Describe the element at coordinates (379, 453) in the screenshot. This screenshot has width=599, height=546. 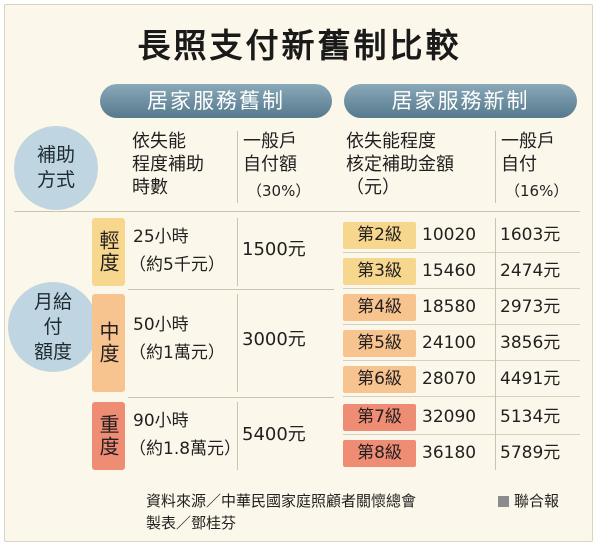
I see `grade-badge: 第8級` at that location.